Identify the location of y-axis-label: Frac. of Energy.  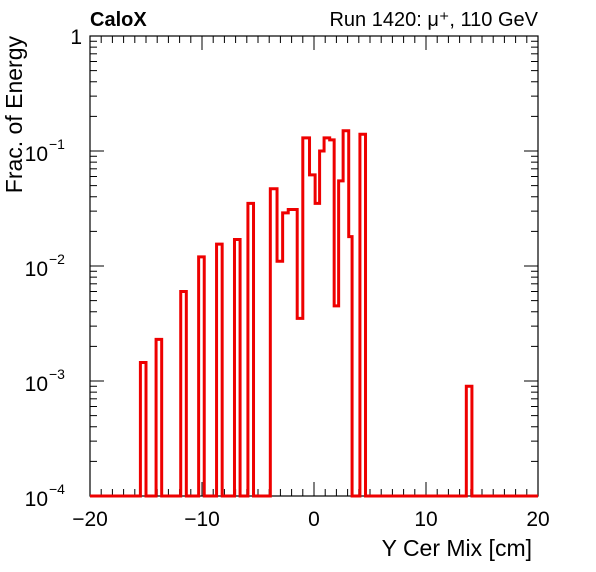
(14, 115).